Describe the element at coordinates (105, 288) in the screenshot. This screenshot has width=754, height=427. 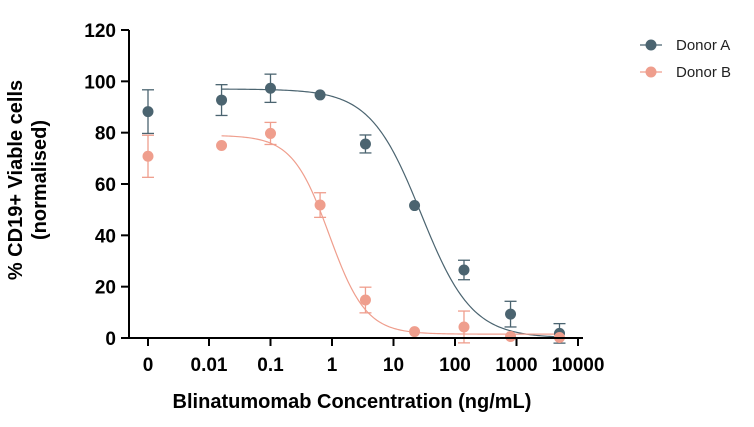
I see `y-tick-label: 20` at that location.